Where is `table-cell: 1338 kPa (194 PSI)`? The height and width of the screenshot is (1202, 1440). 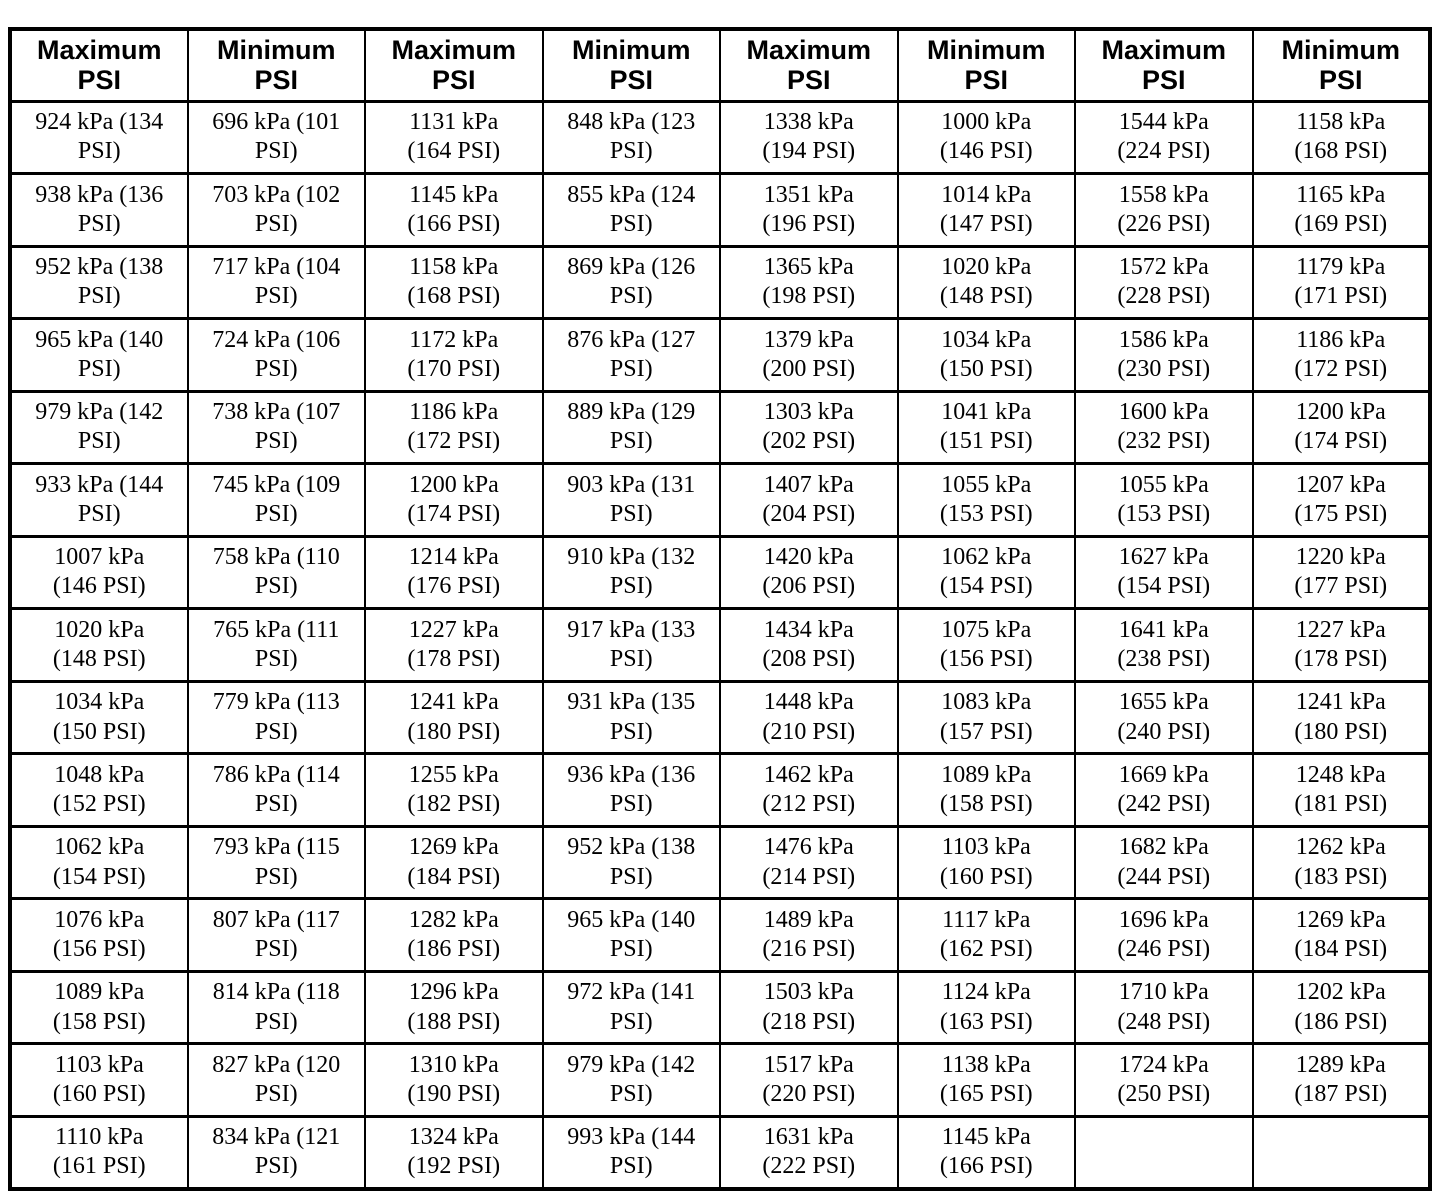 table-cell: 1338 kPa (194 PSI) is located at coordinates (809, 137).